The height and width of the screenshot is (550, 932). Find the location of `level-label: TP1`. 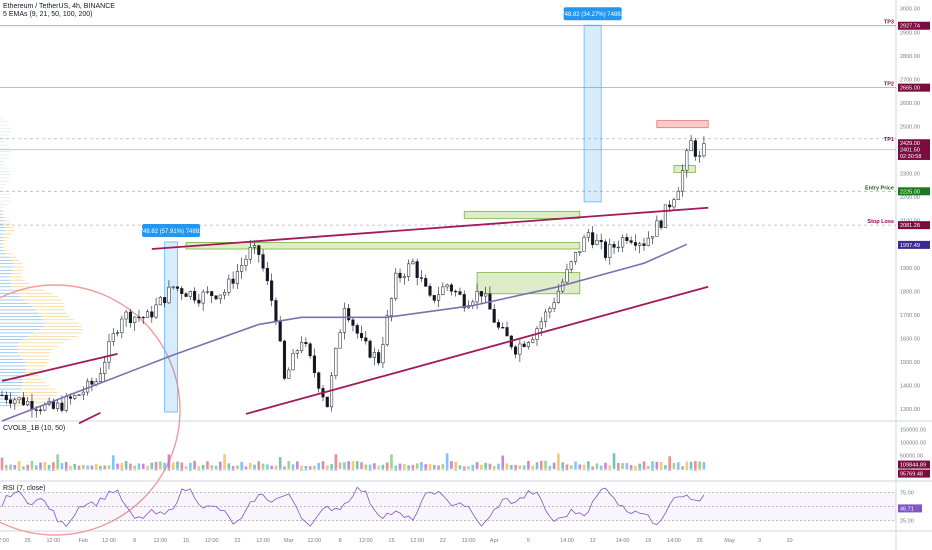

level-label: TP1 is located at coordinates (889, 140).